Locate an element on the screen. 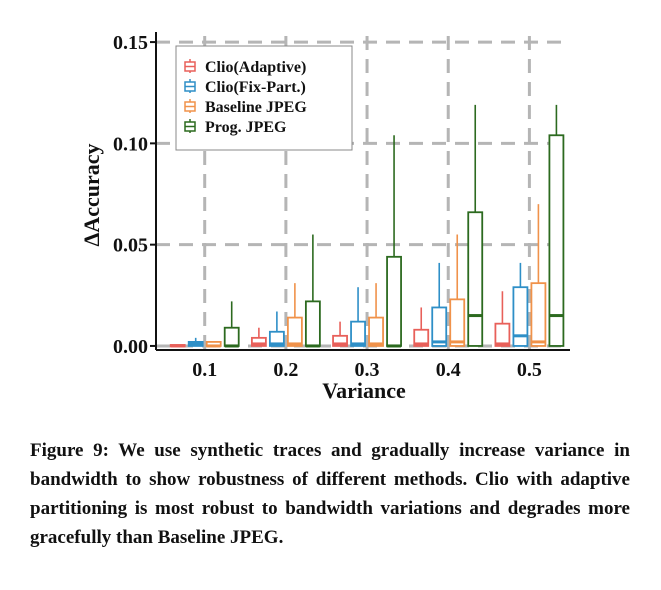 Image resolution: width=661 pixels, height=590 pixels. y-tick-label: 0.00 is located at coordinates (130, 347).